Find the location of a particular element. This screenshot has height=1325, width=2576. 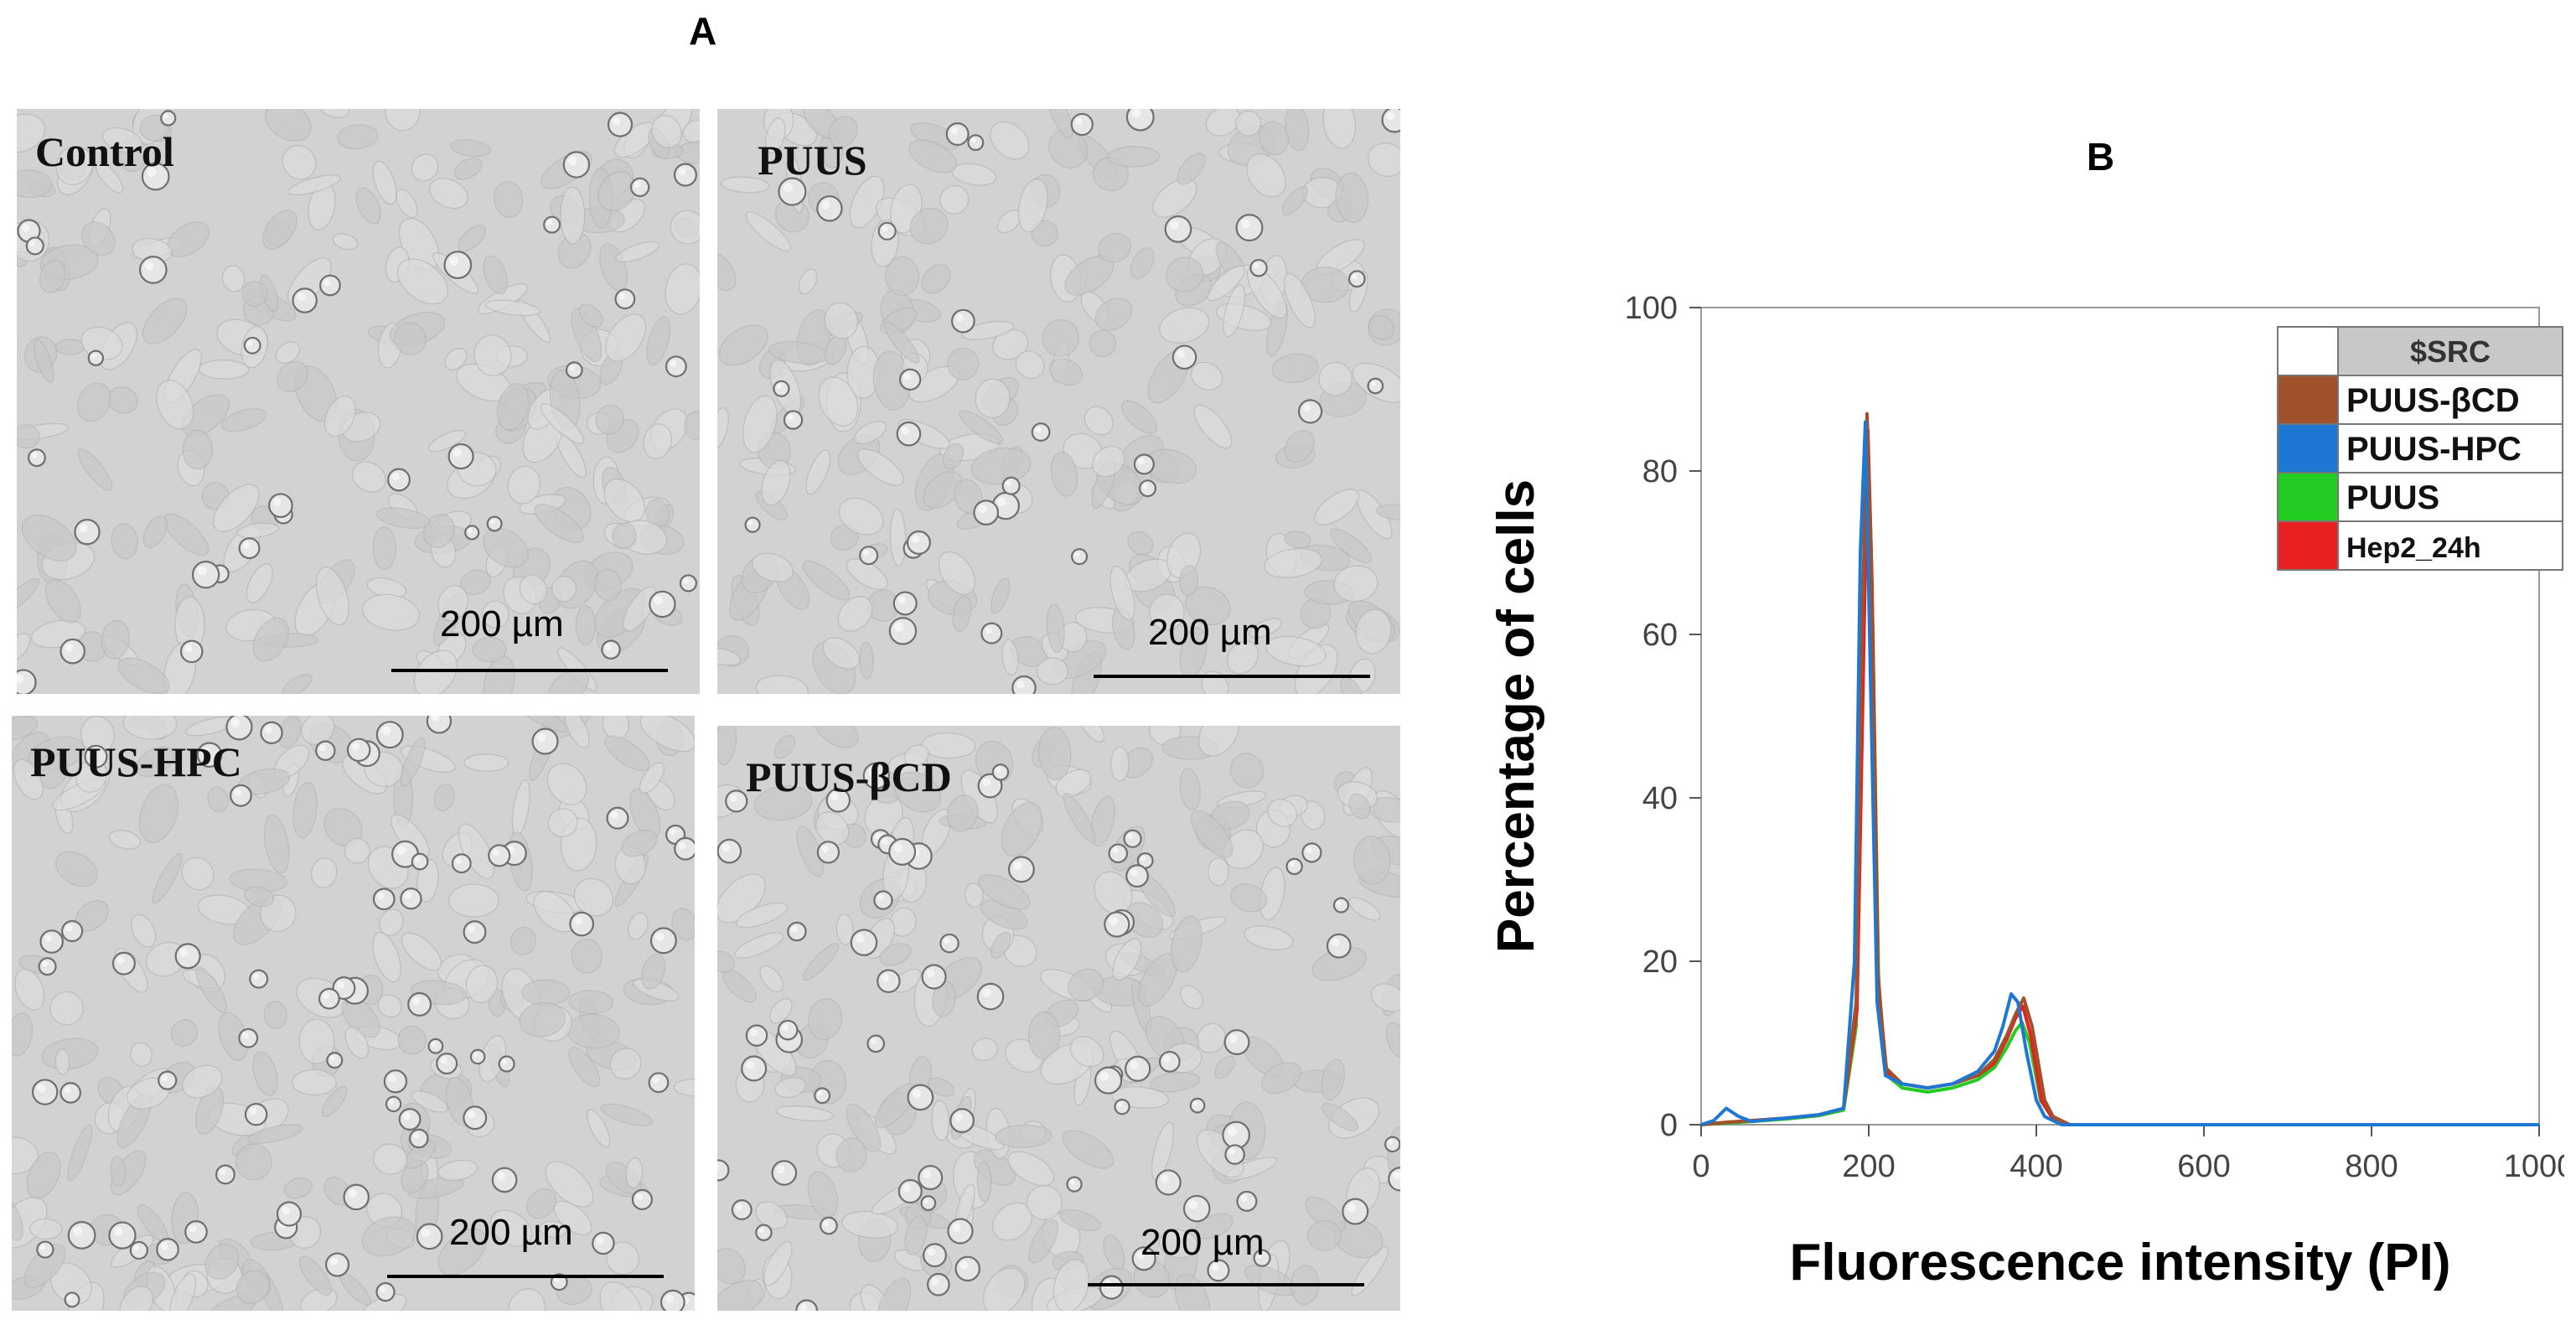

x-tick-label: 400 is located at coordinates (2036, 1167).